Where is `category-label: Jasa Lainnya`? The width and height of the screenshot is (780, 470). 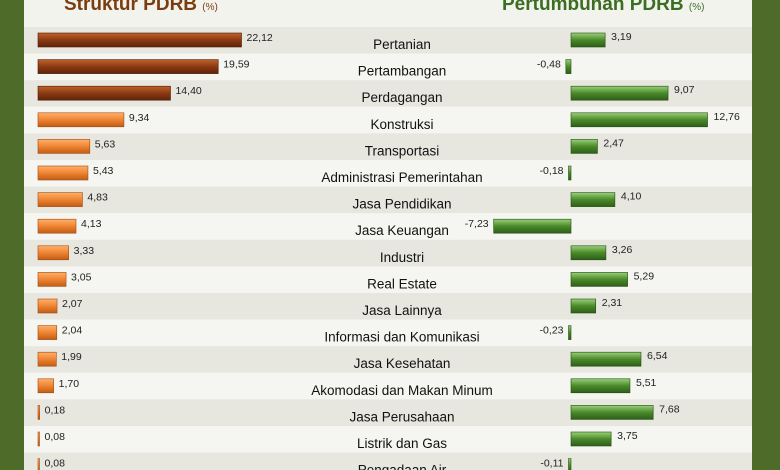 category-label: Jasa Lainnya is located at coordinates (402, 310).